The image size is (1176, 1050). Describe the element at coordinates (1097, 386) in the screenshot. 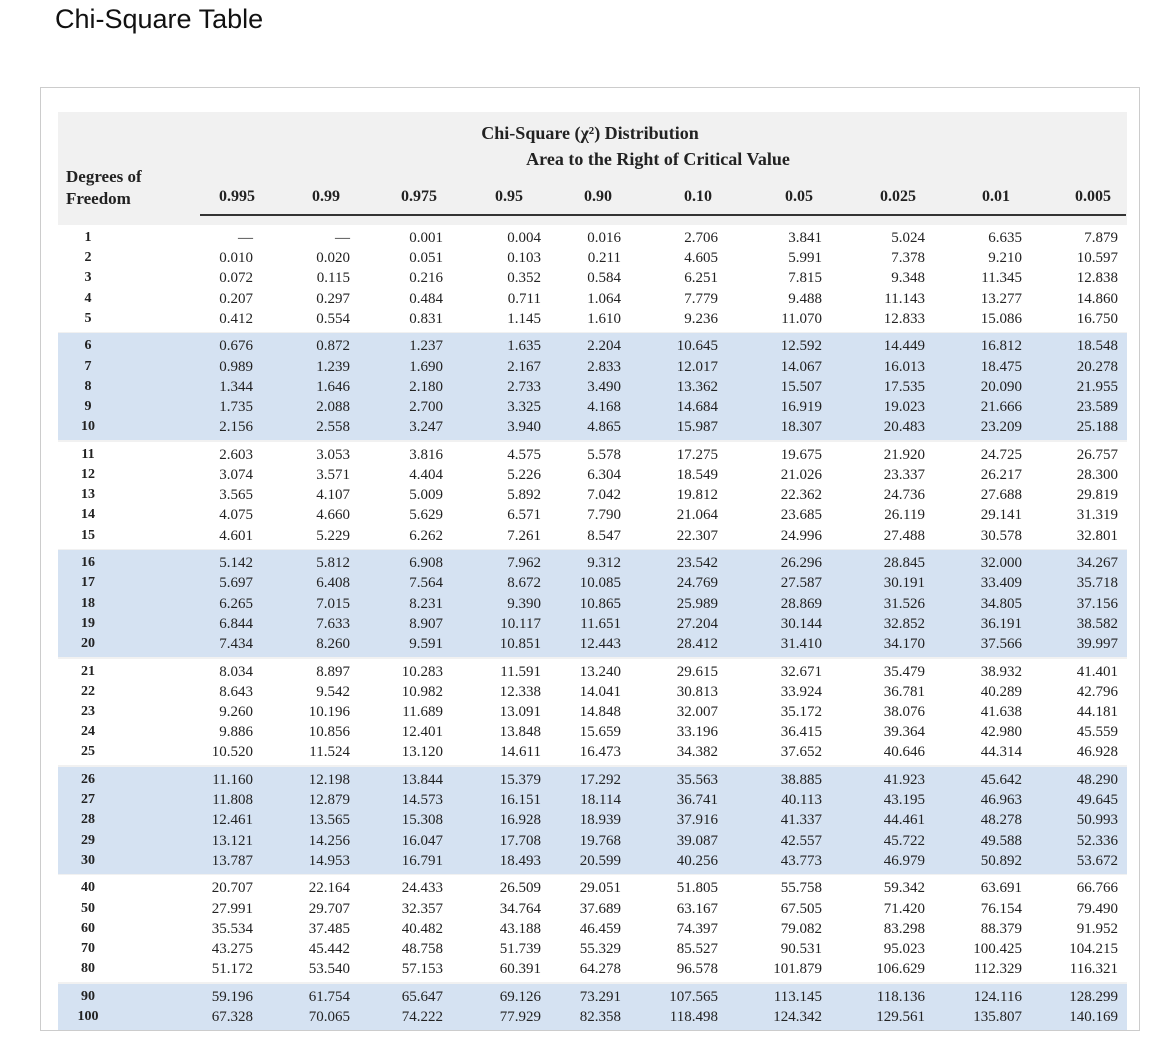

I see `value-cell: 21.955` at that location.